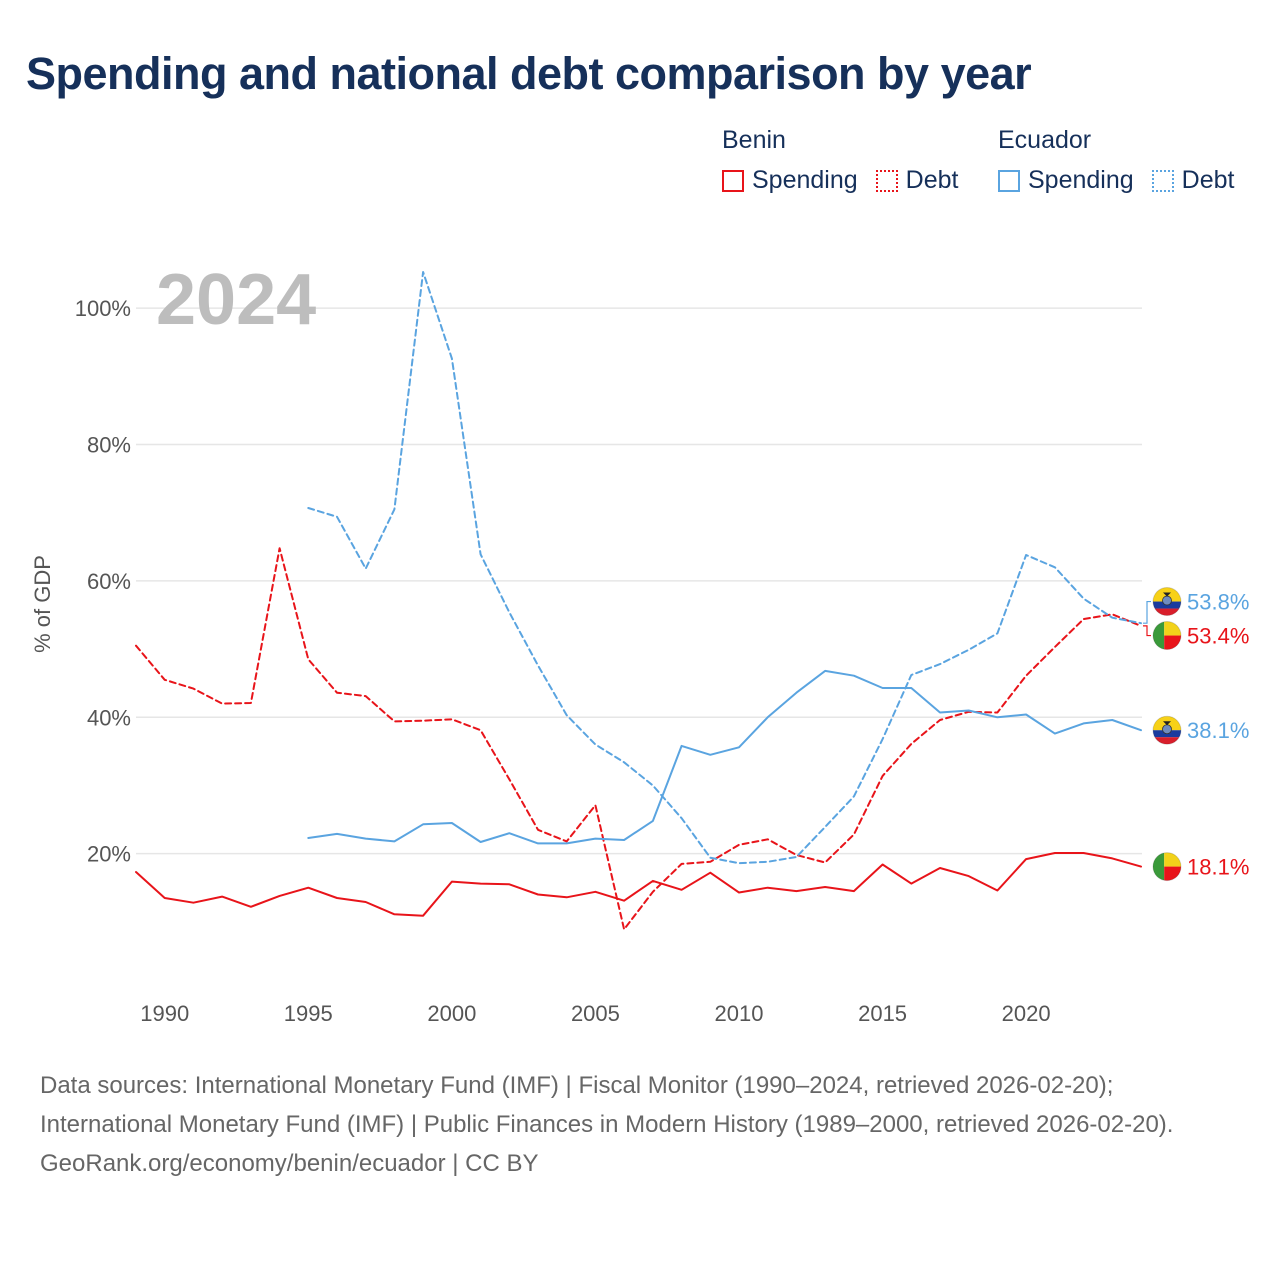  I want to click on x-tick-label: 2005, so click(595, 1013).